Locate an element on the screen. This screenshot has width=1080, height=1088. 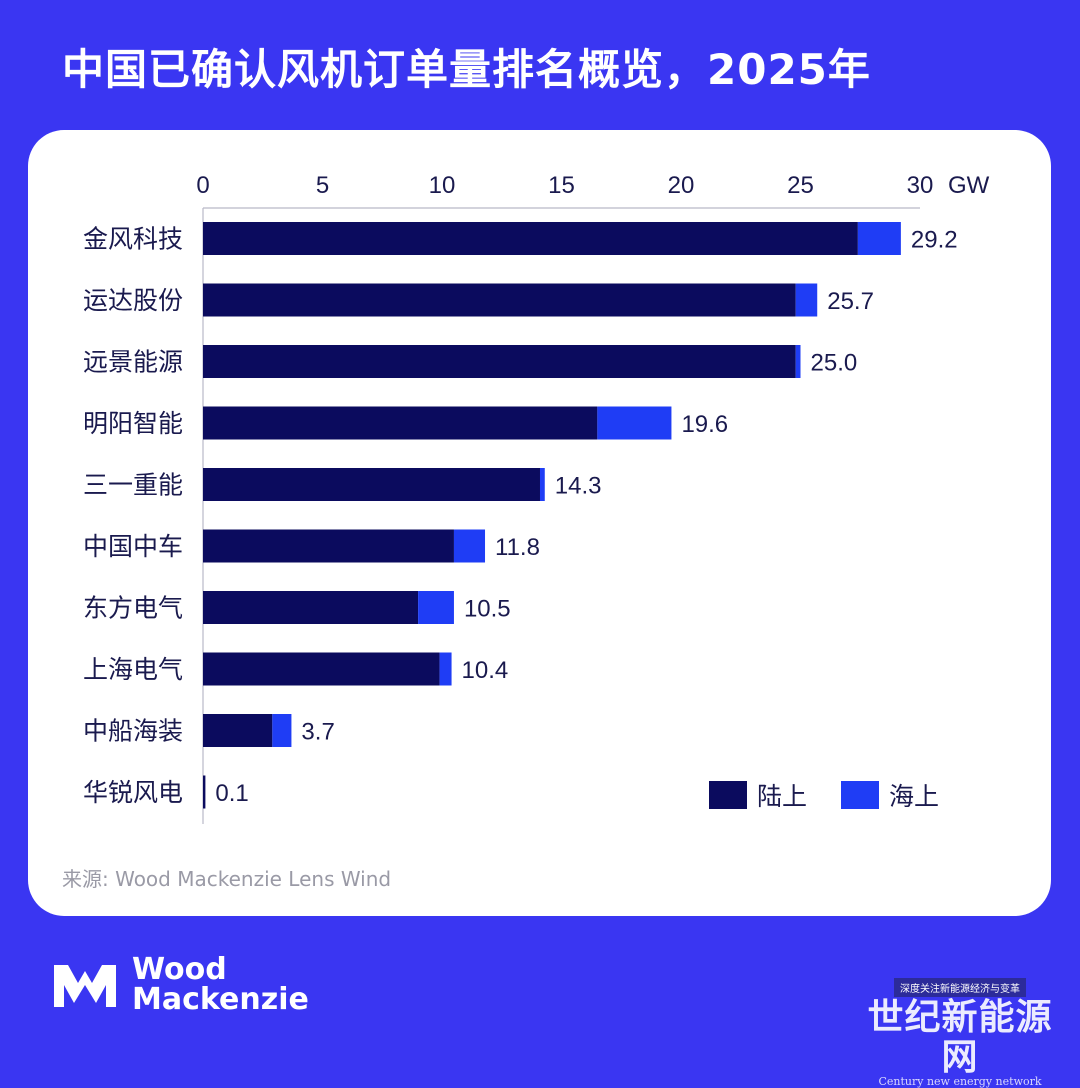
legend-swatch-onshore is located at coordinates (728, 795).